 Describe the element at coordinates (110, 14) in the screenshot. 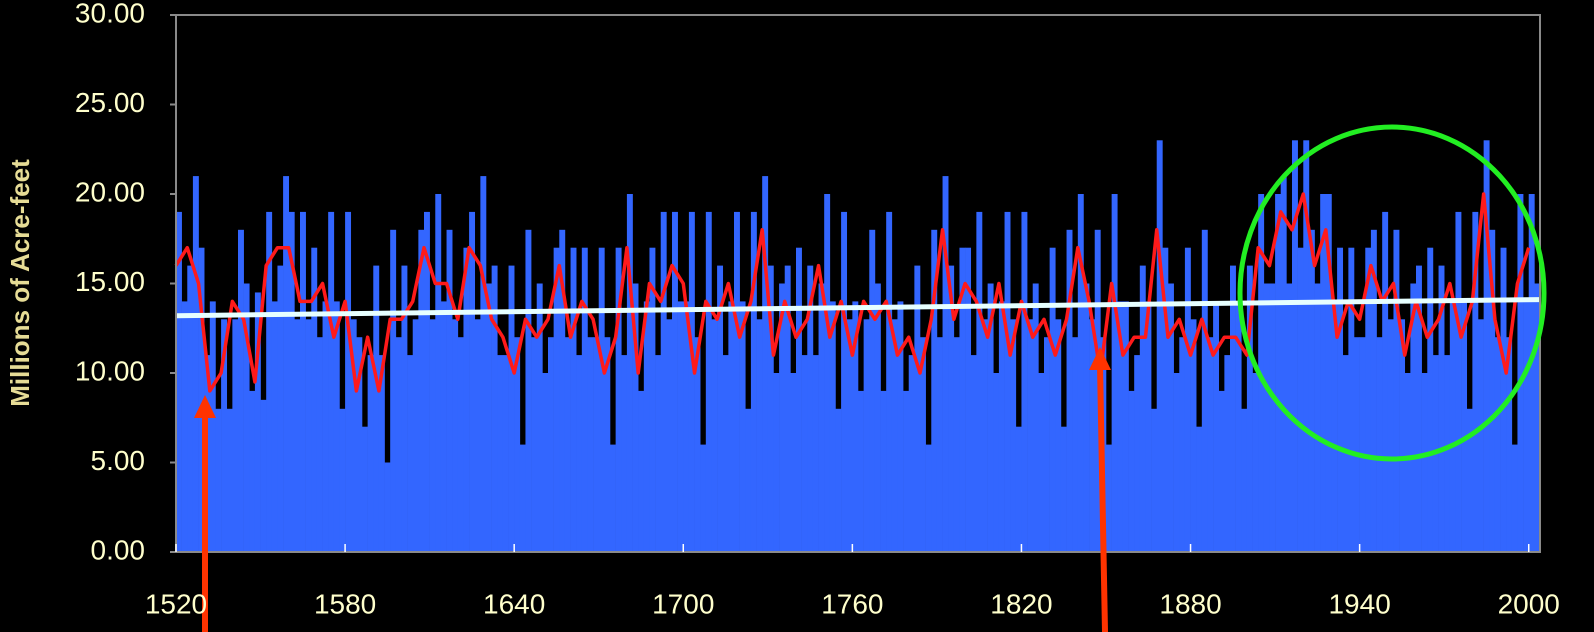

I see `y-tick-label: 30.00` at that location.